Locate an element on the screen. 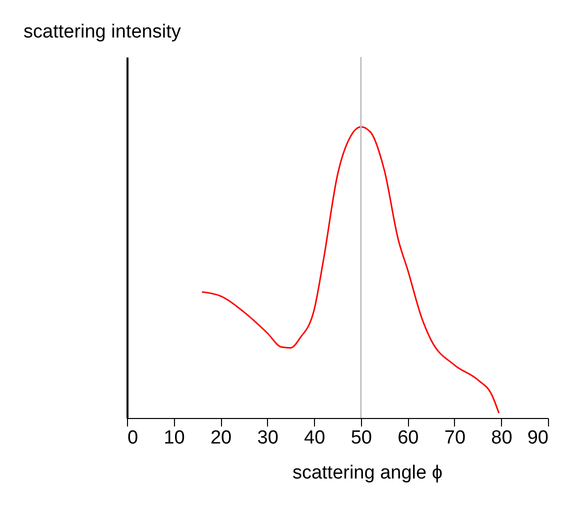  x-tick-label: 50 is located at coordinates (361, 438).